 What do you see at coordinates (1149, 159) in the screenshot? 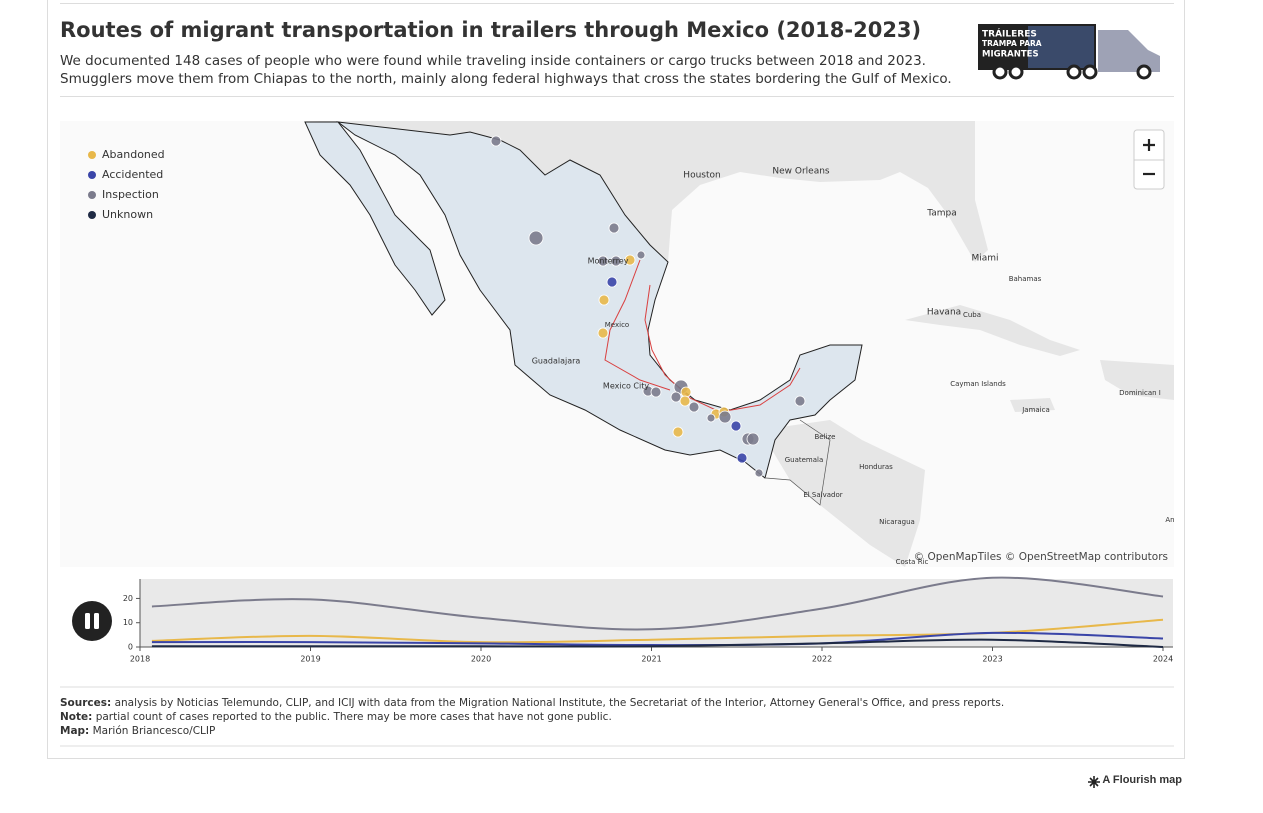
I see `zoom-controls` at bounding box center [1149, 159].